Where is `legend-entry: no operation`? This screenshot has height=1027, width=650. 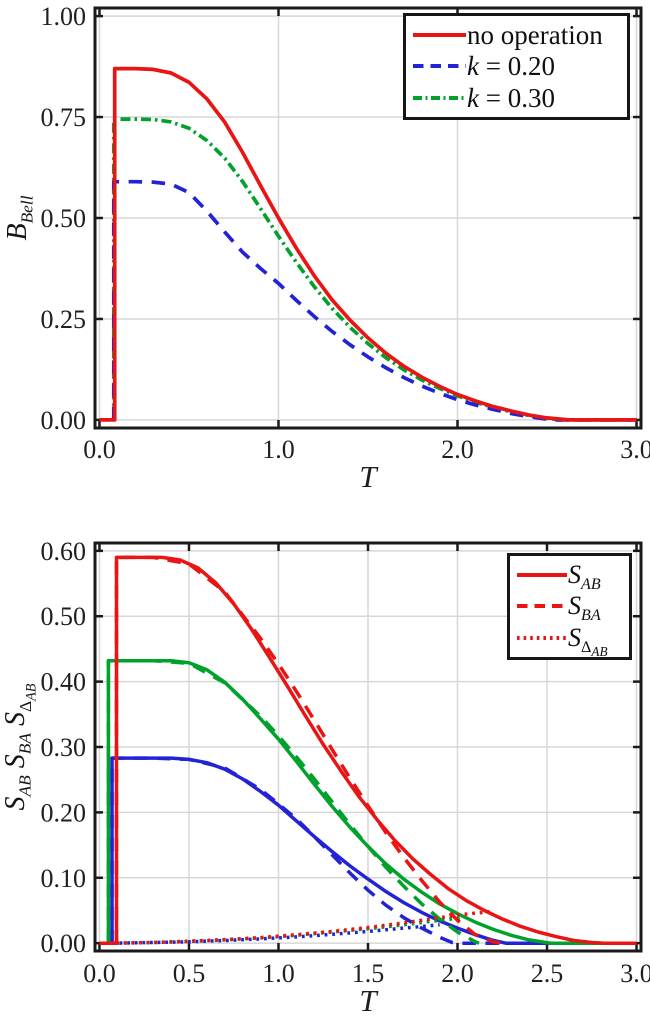
legend-entry: no operation is located at coordinates (518, 34).